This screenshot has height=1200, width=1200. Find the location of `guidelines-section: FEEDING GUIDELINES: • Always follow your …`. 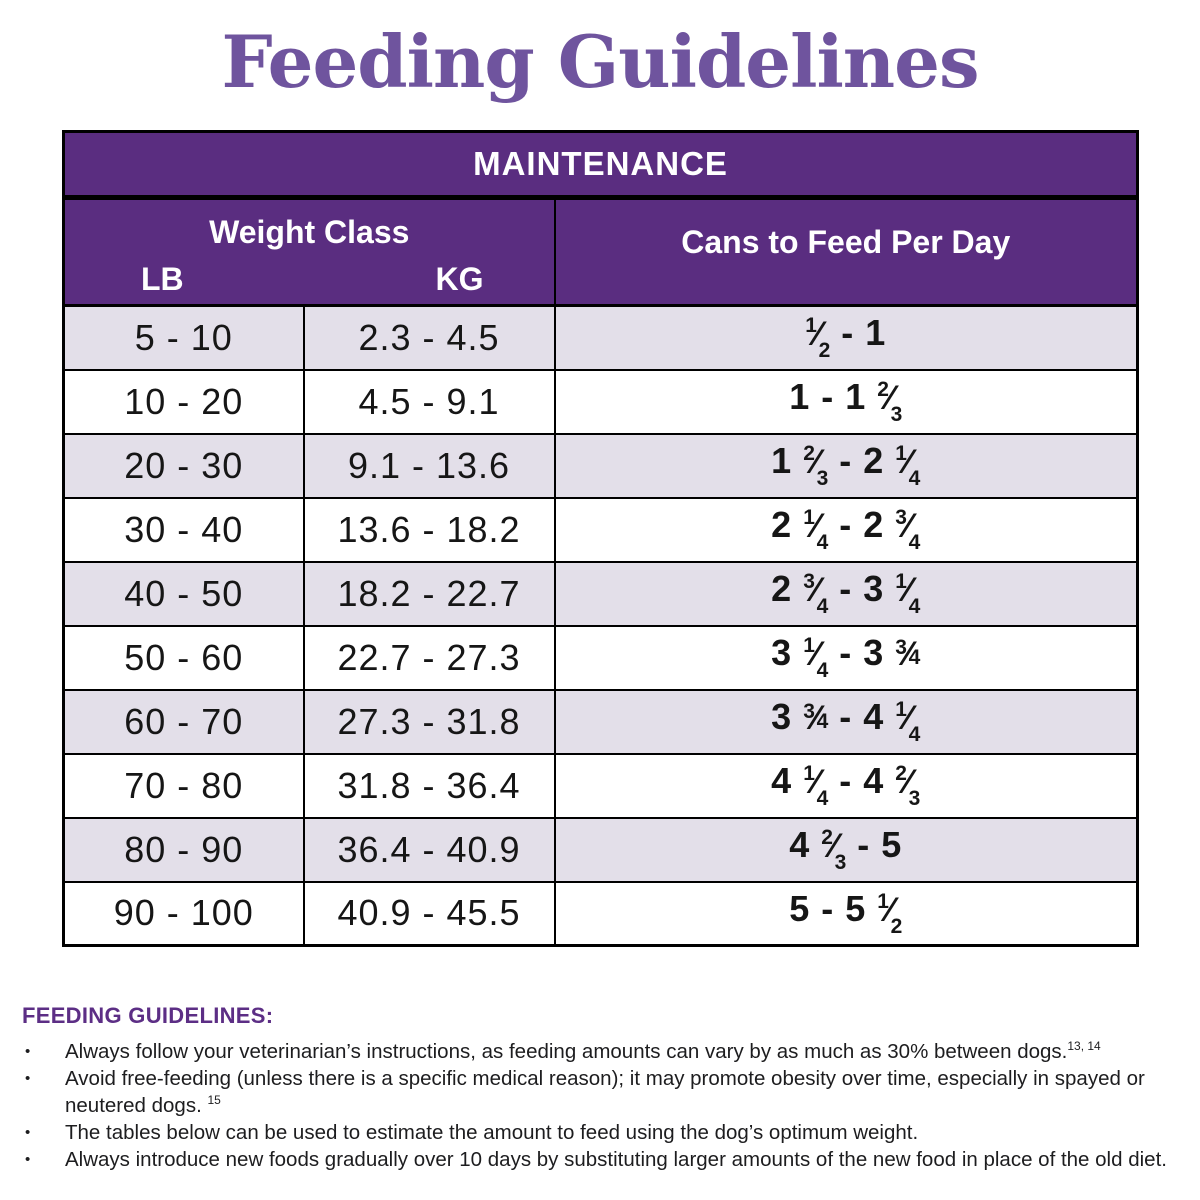

guidelines-section: FEEDING GUIDELINES: • Always follow your … is located at coordinates (603, 1088).